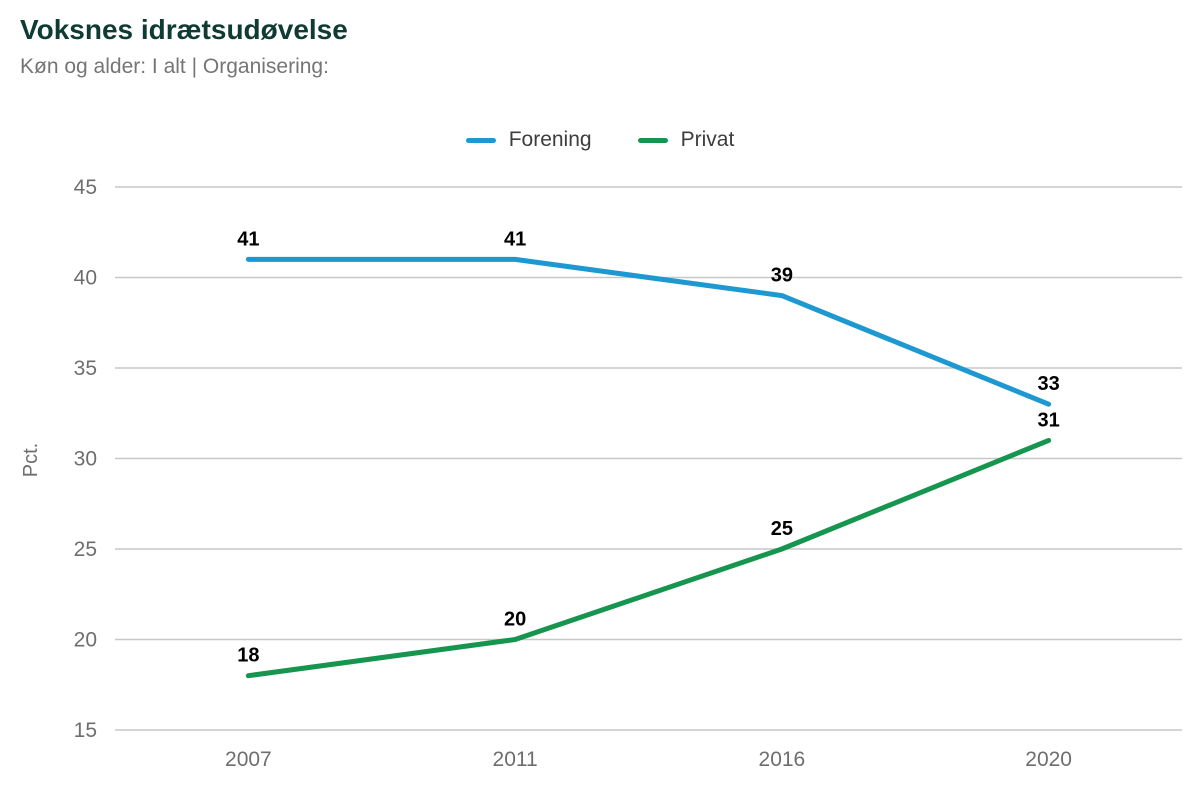  Describe the element at coordinates (600, 140) in the screenshot. I see `chart-legend: Forening Privat` at that location.